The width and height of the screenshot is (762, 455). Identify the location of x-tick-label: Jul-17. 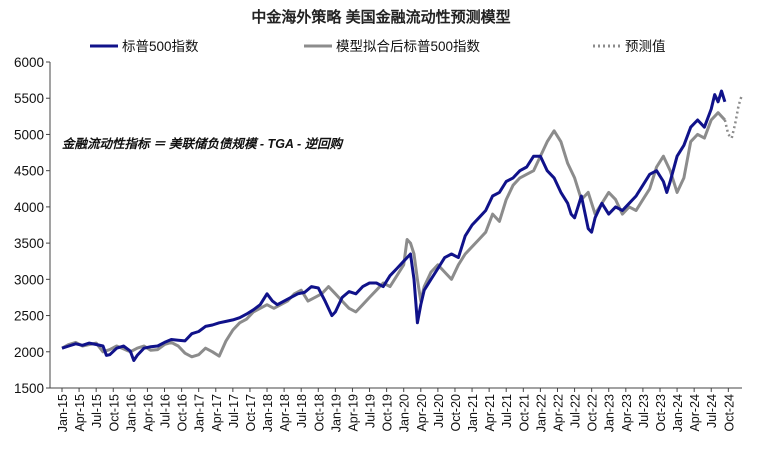
(234, 411).